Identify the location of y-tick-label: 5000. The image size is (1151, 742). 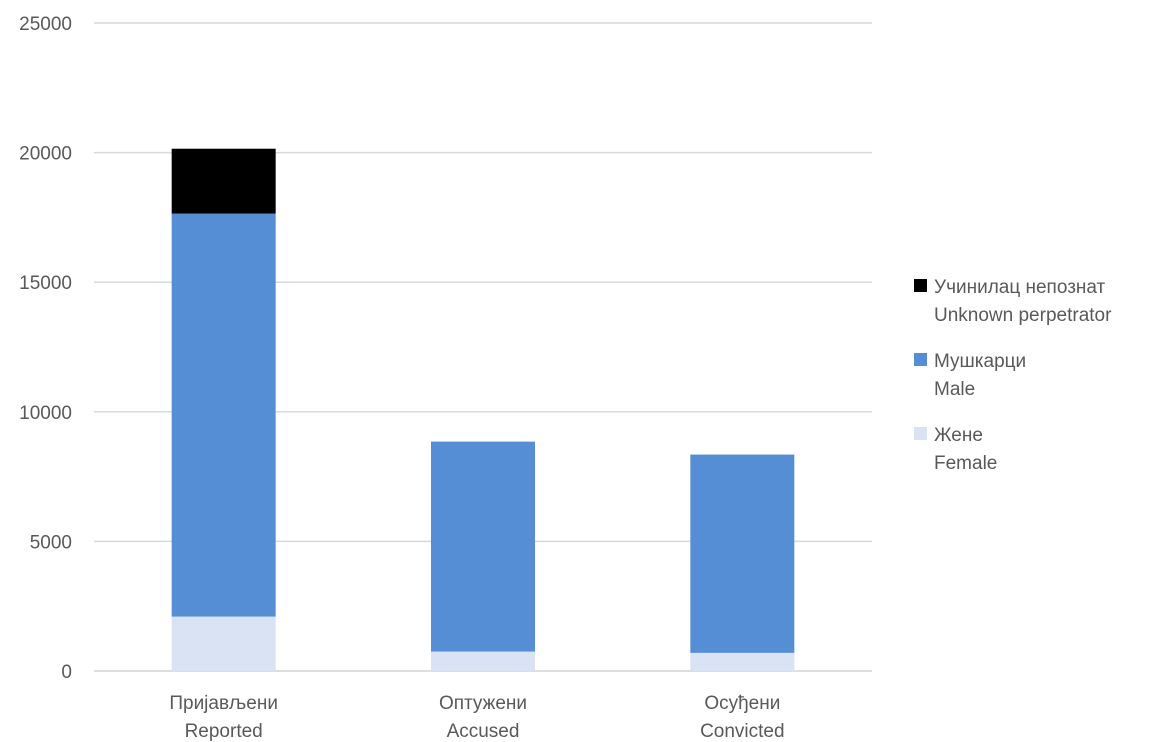
(51, 542).